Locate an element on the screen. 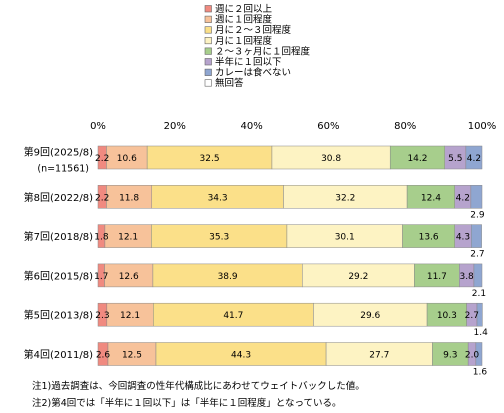 This screenshot has width=504, height=413. data-label: 30.8 is located at coordinates (331, 159).